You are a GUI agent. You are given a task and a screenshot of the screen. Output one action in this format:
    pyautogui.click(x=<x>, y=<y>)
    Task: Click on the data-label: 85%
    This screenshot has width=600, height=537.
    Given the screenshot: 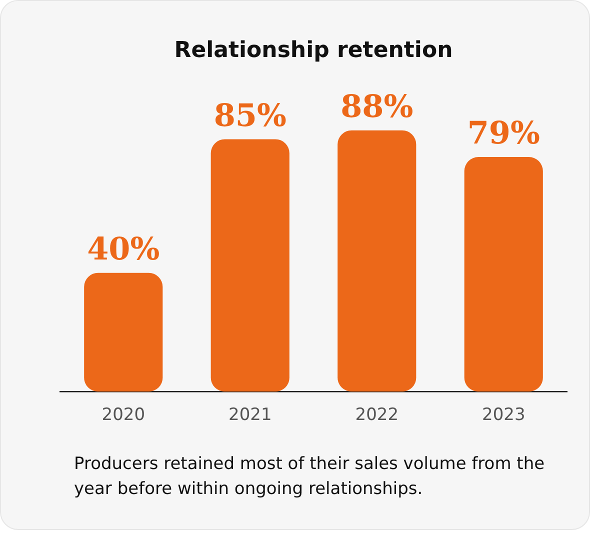 What is the action you would take?
    pyautogui.click(x=250, y=116)
    